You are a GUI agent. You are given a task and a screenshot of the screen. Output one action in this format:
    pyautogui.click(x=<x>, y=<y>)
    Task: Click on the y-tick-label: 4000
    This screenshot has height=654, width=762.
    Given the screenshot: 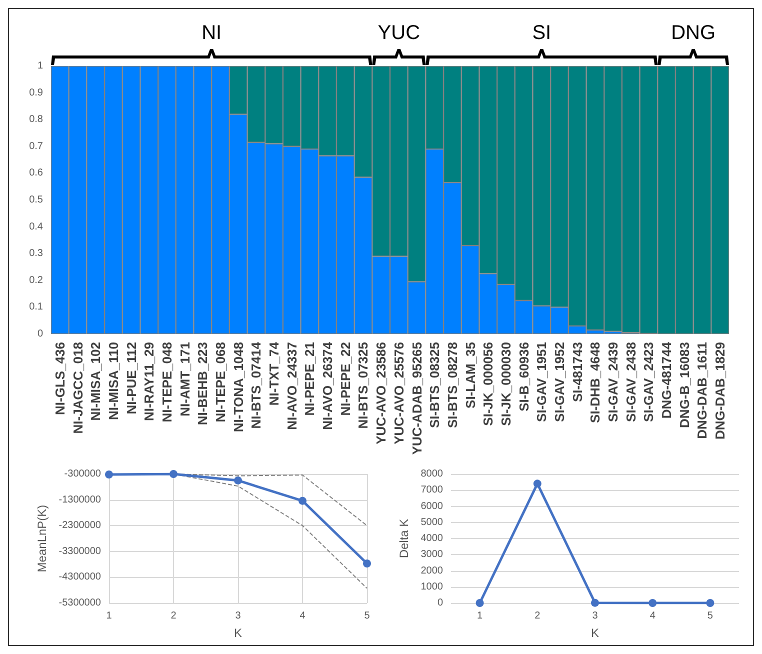 What is the action you would take?
    pyautogui.click(x=432, y=538)
    